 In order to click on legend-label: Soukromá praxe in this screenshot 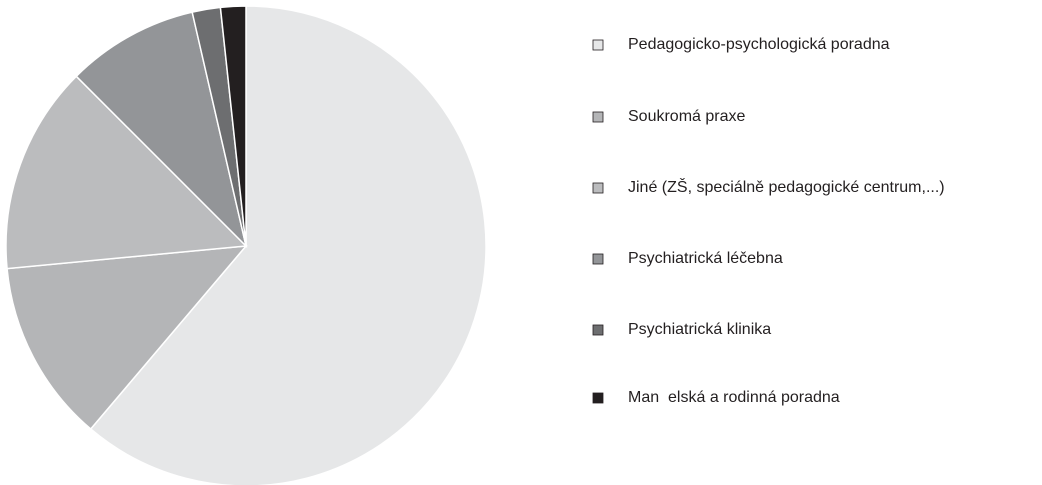, I will do `click(686, 116)`.